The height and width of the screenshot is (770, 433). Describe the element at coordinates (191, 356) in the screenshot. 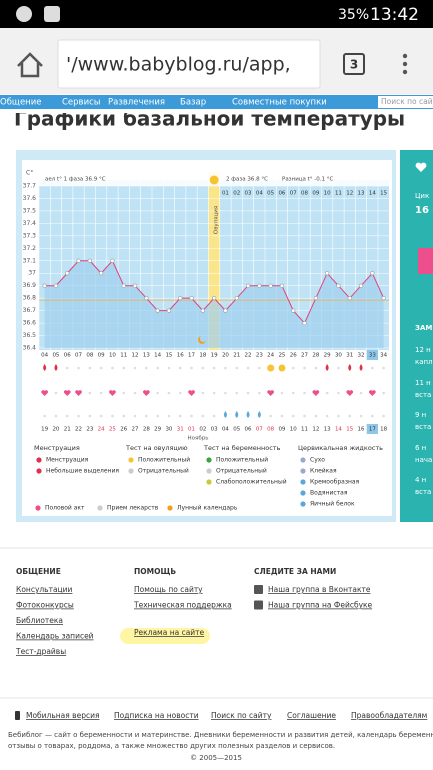

I see `cycle-day: 17` at that location.